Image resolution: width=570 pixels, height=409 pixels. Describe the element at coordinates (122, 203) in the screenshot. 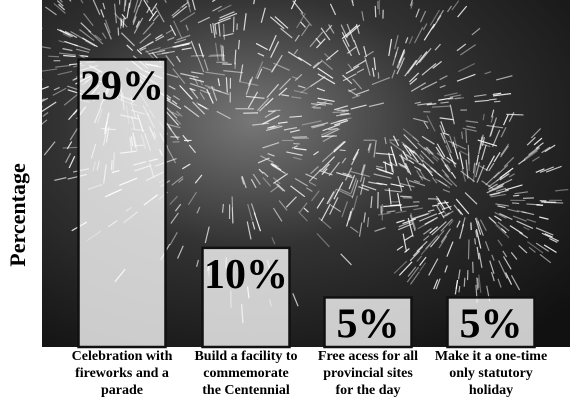

I see `bar` at that location.